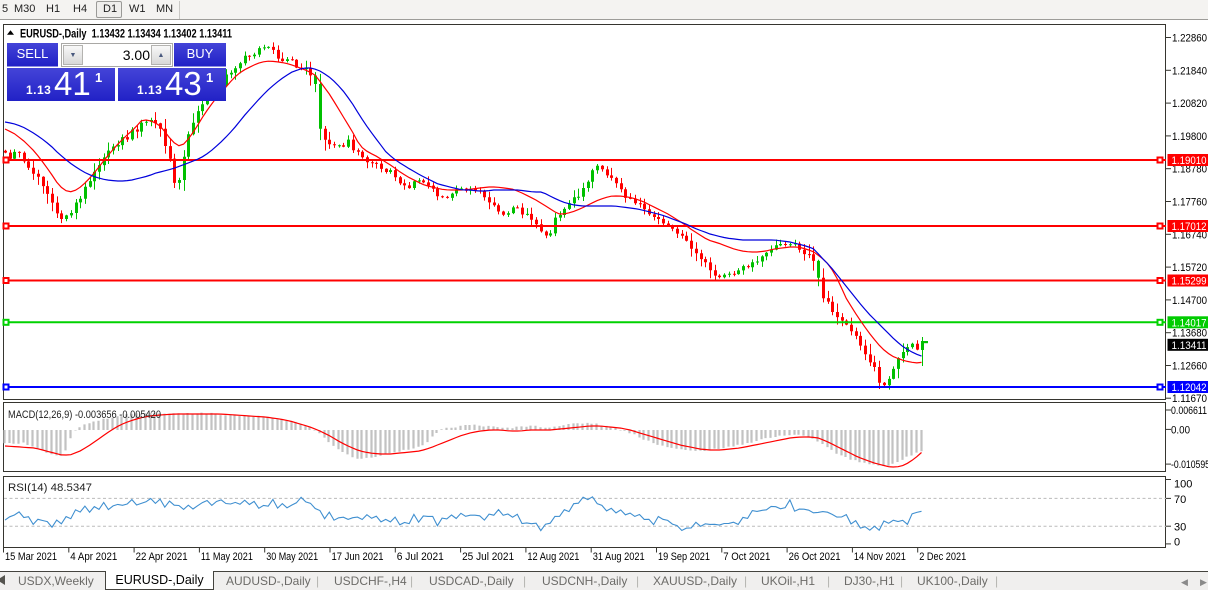  I want to click on svg-text: 1.19800, so click(1189, 137).